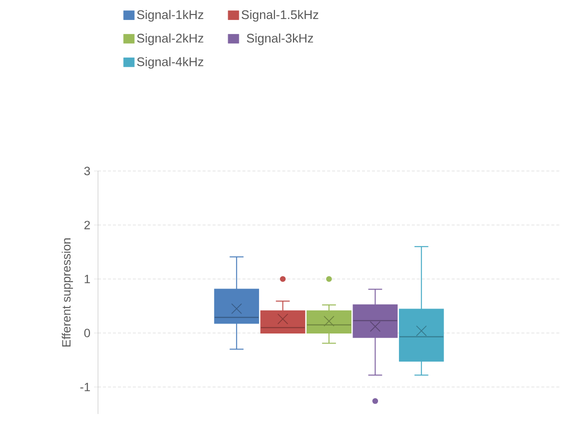 The image size is (563, 427). Describe the element at coordinates (170, 39) in the screenshot. I see `legend-label: Signal-2kHz` at that location.